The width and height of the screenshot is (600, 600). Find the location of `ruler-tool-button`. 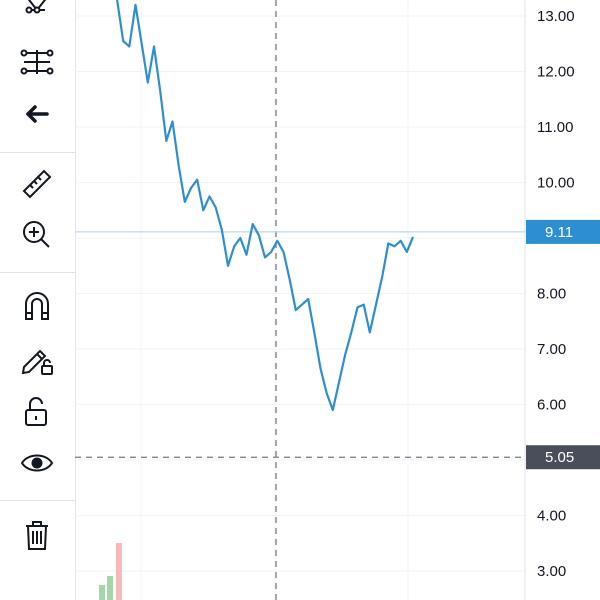

ruler-tool-button is located at coordinates (37, 186).